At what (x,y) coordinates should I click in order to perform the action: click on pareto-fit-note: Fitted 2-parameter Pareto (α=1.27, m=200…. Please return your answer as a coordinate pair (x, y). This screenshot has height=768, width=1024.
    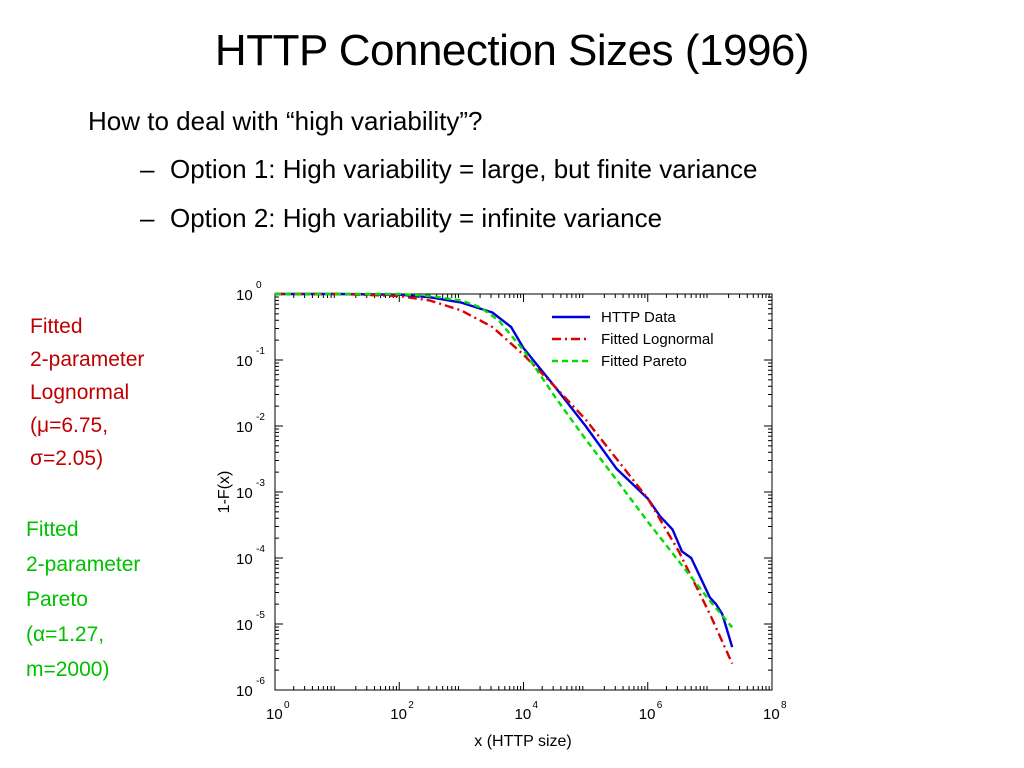
    Looking at the image, I should click on (83, 599).